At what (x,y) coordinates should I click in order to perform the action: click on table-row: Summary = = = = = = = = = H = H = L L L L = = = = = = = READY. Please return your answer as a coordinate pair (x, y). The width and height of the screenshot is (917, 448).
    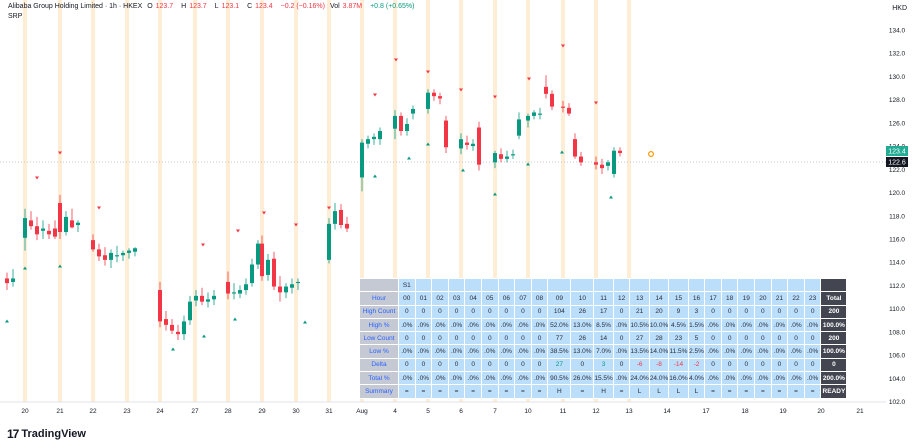
    Looking at the image, I should click on (603, 391).